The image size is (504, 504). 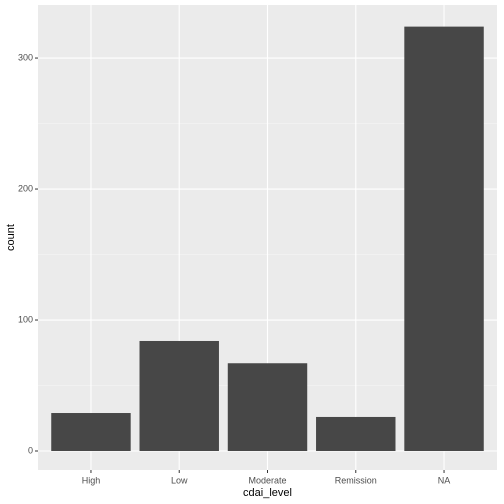 I want to click on x-tick-label: Remission, so click(x=356, y=480).